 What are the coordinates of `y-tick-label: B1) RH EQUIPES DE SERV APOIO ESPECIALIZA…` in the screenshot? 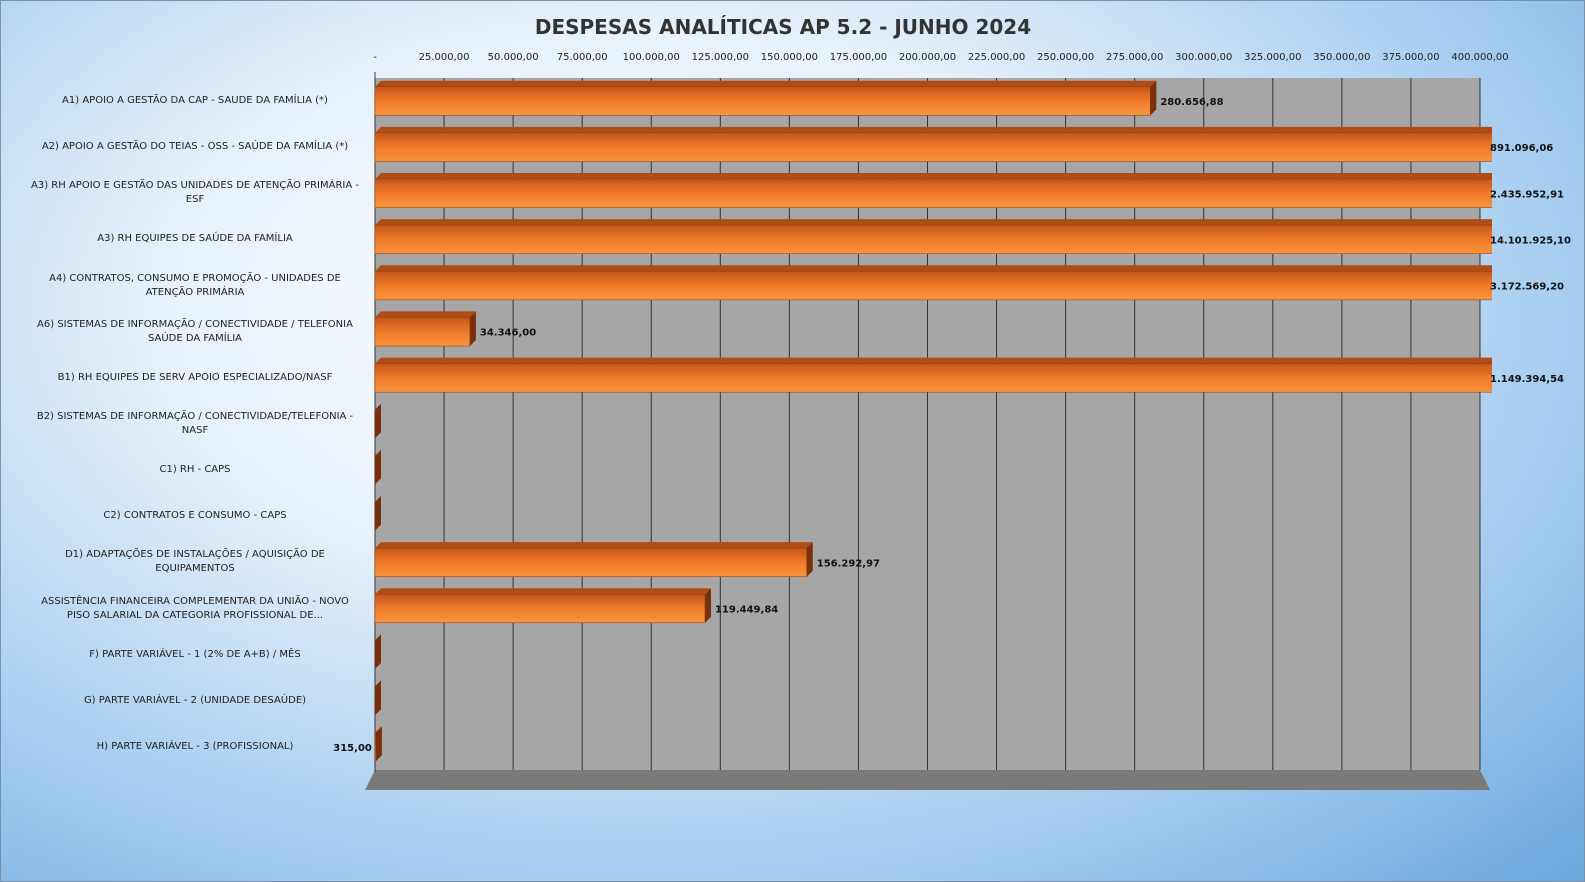 It's located at (195, 377).